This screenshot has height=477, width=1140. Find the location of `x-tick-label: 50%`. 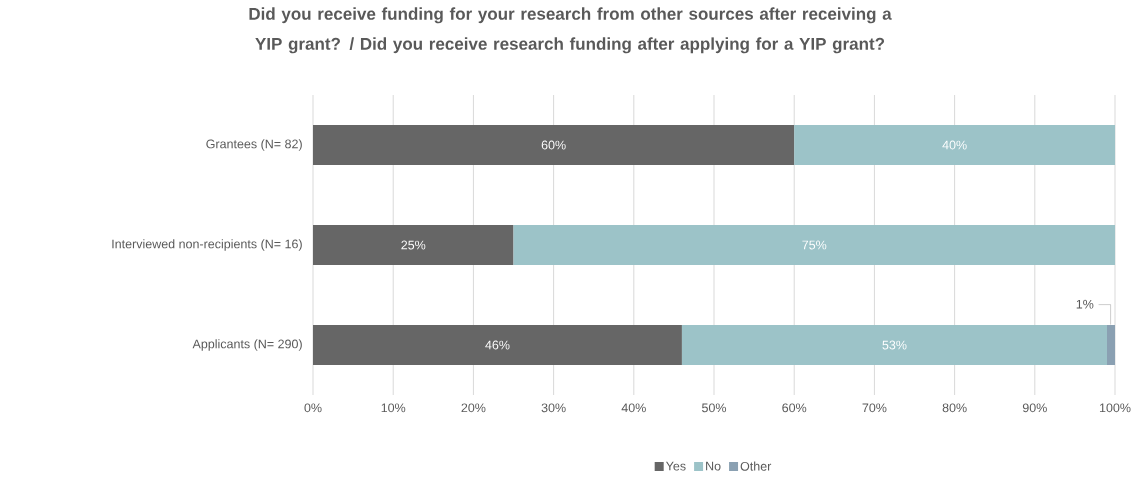

x-tick-label: 50% is located at coordinates (714, 408).